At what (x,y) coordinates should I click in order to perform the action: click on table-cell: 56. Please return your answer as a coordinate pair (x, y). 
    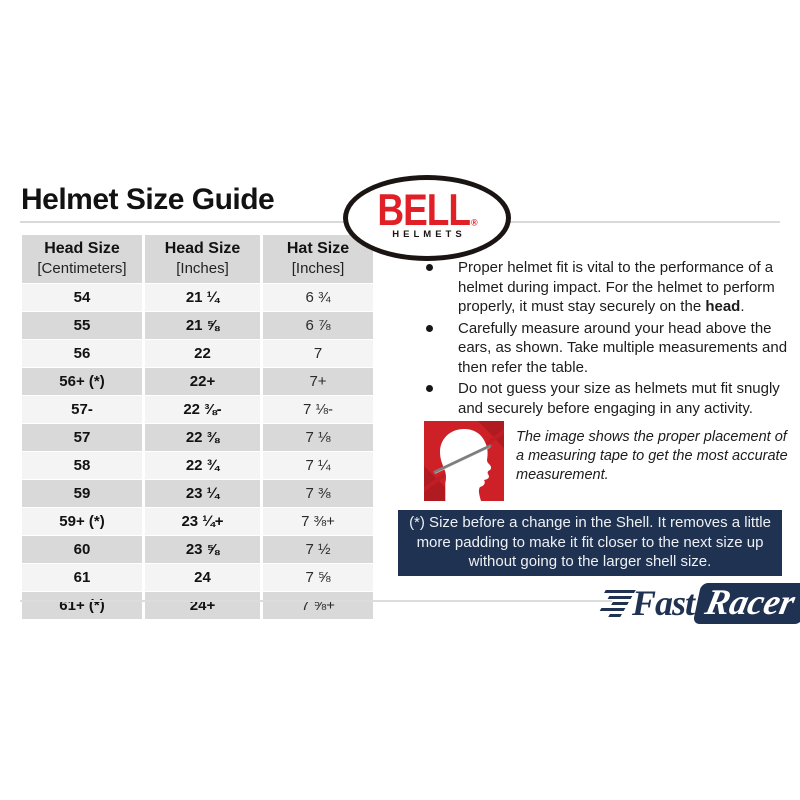
    Looking at the image, I should click on (82, 353).